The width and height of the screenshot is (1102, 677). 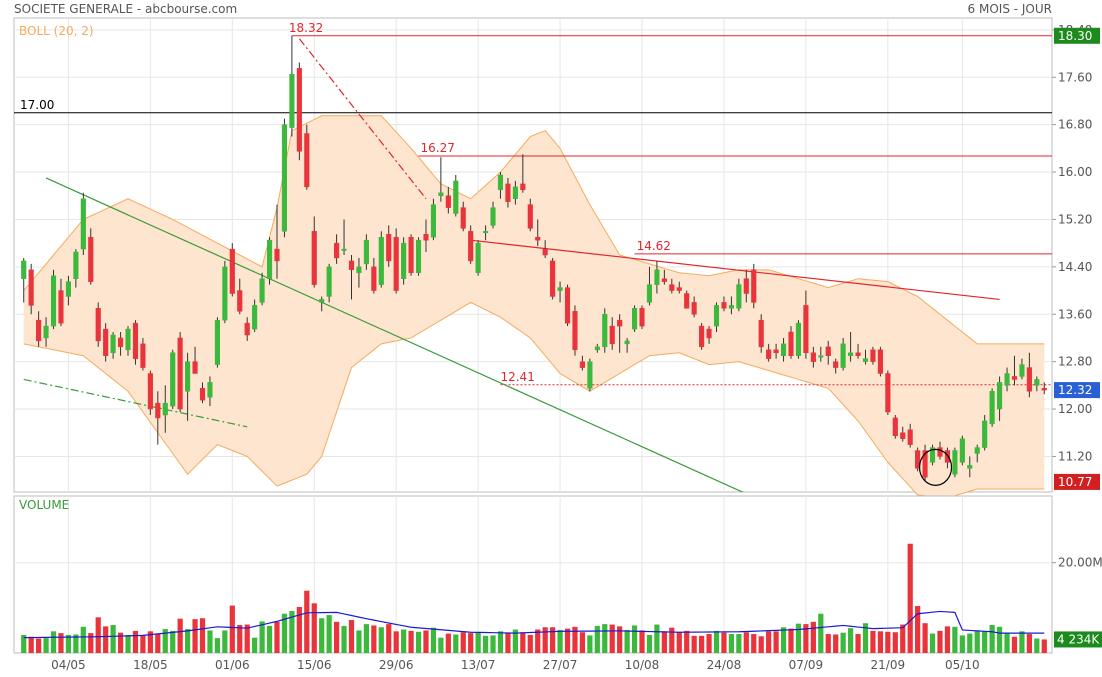 What do you see at coordinates (1075, 172) in the screenshot?
I see `y-tick-label: 16.00` at bounding box center [1075, 172].